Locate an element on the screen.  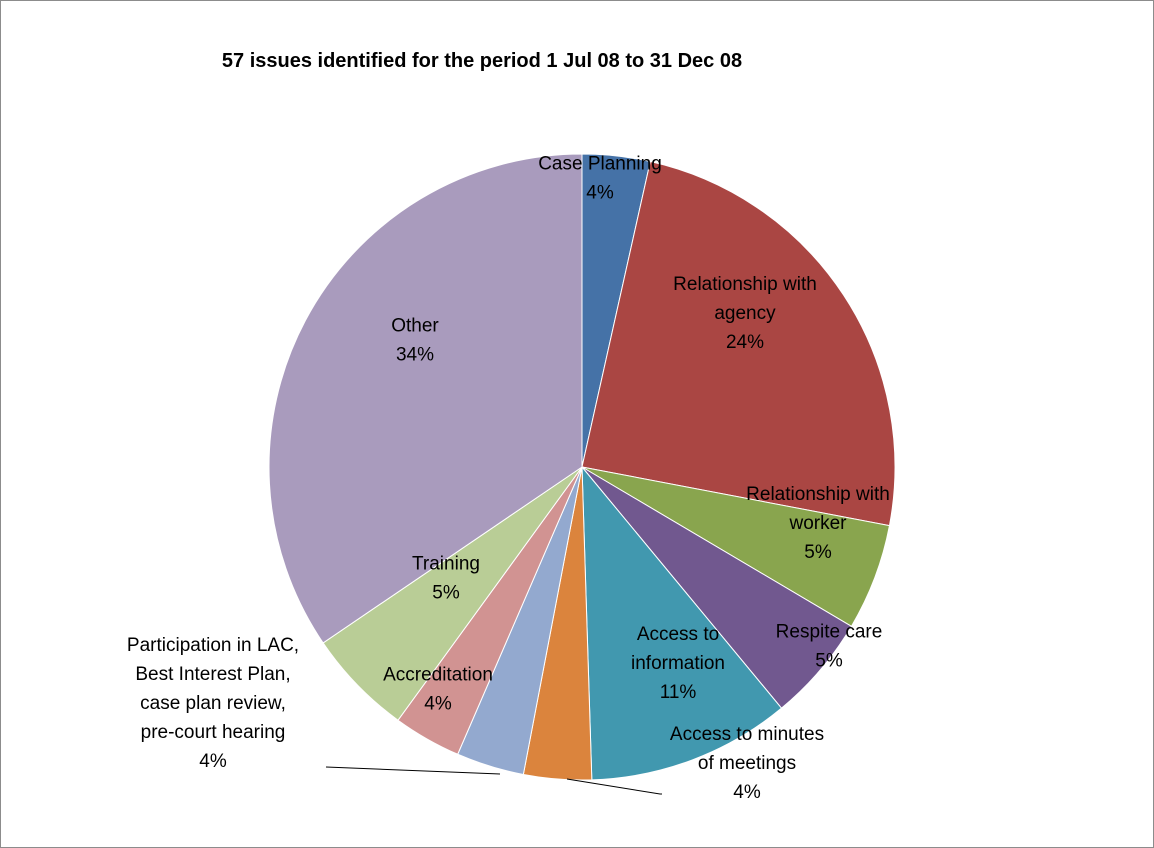
slice-label-5: Access to minutes of meetings 4% is located at coordinates (747, 763).